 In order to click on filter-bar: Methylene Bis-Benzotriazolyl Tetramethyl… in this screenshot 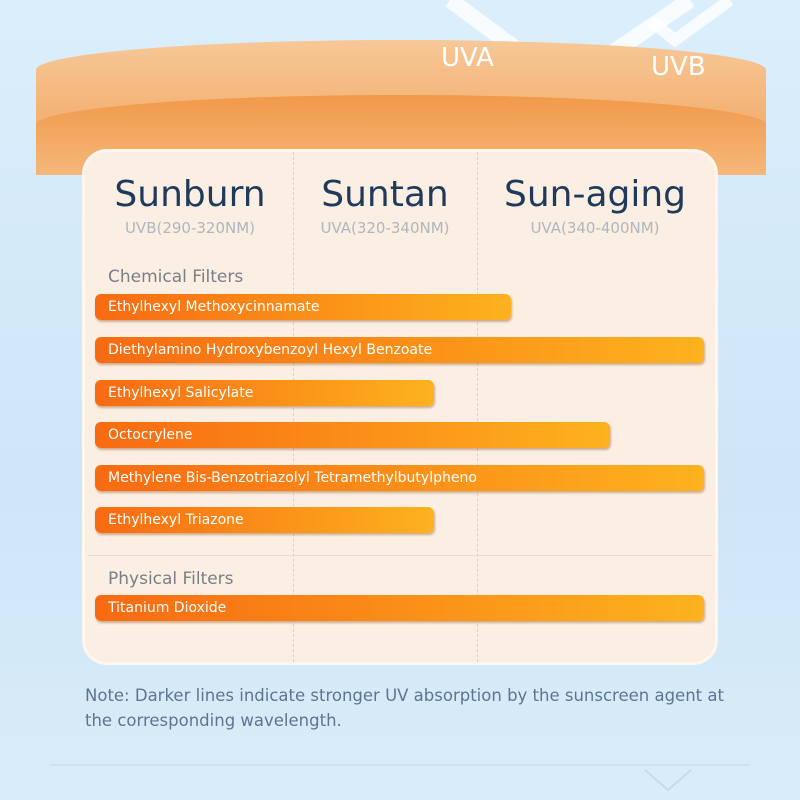, I will do `click(399, 478)`.